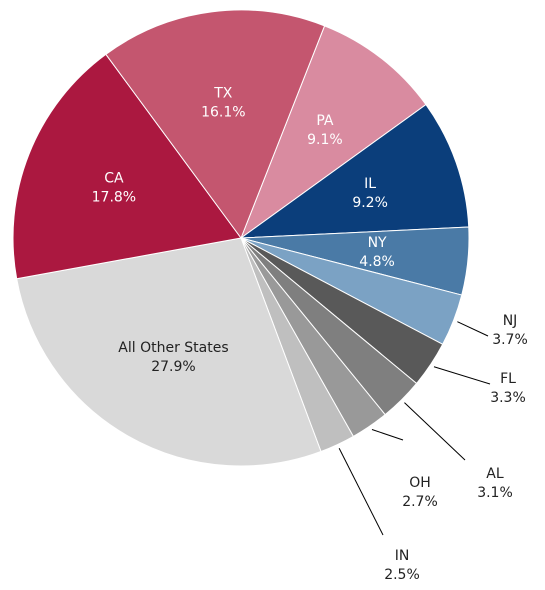  Describe the element at coordinates (223, 93) in the screenshot. I see `slice-label: TX` at that location.